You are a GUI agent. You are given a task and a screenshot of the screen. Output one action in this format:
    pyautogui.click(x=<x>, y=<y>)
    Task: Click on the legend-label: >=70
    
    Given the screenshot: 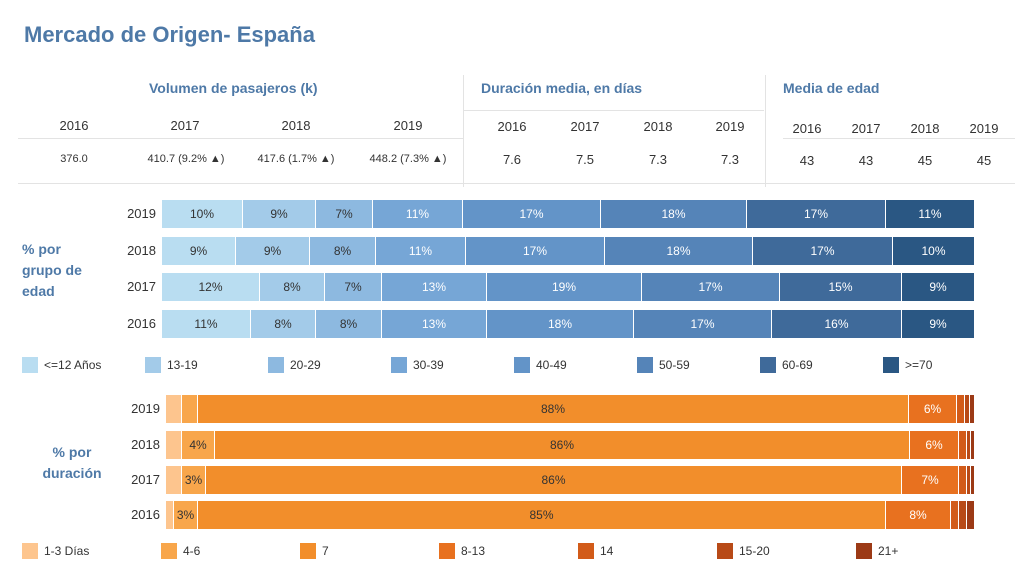 What is the action you would take?
    pyautogui.click(x=919, y=365)
    